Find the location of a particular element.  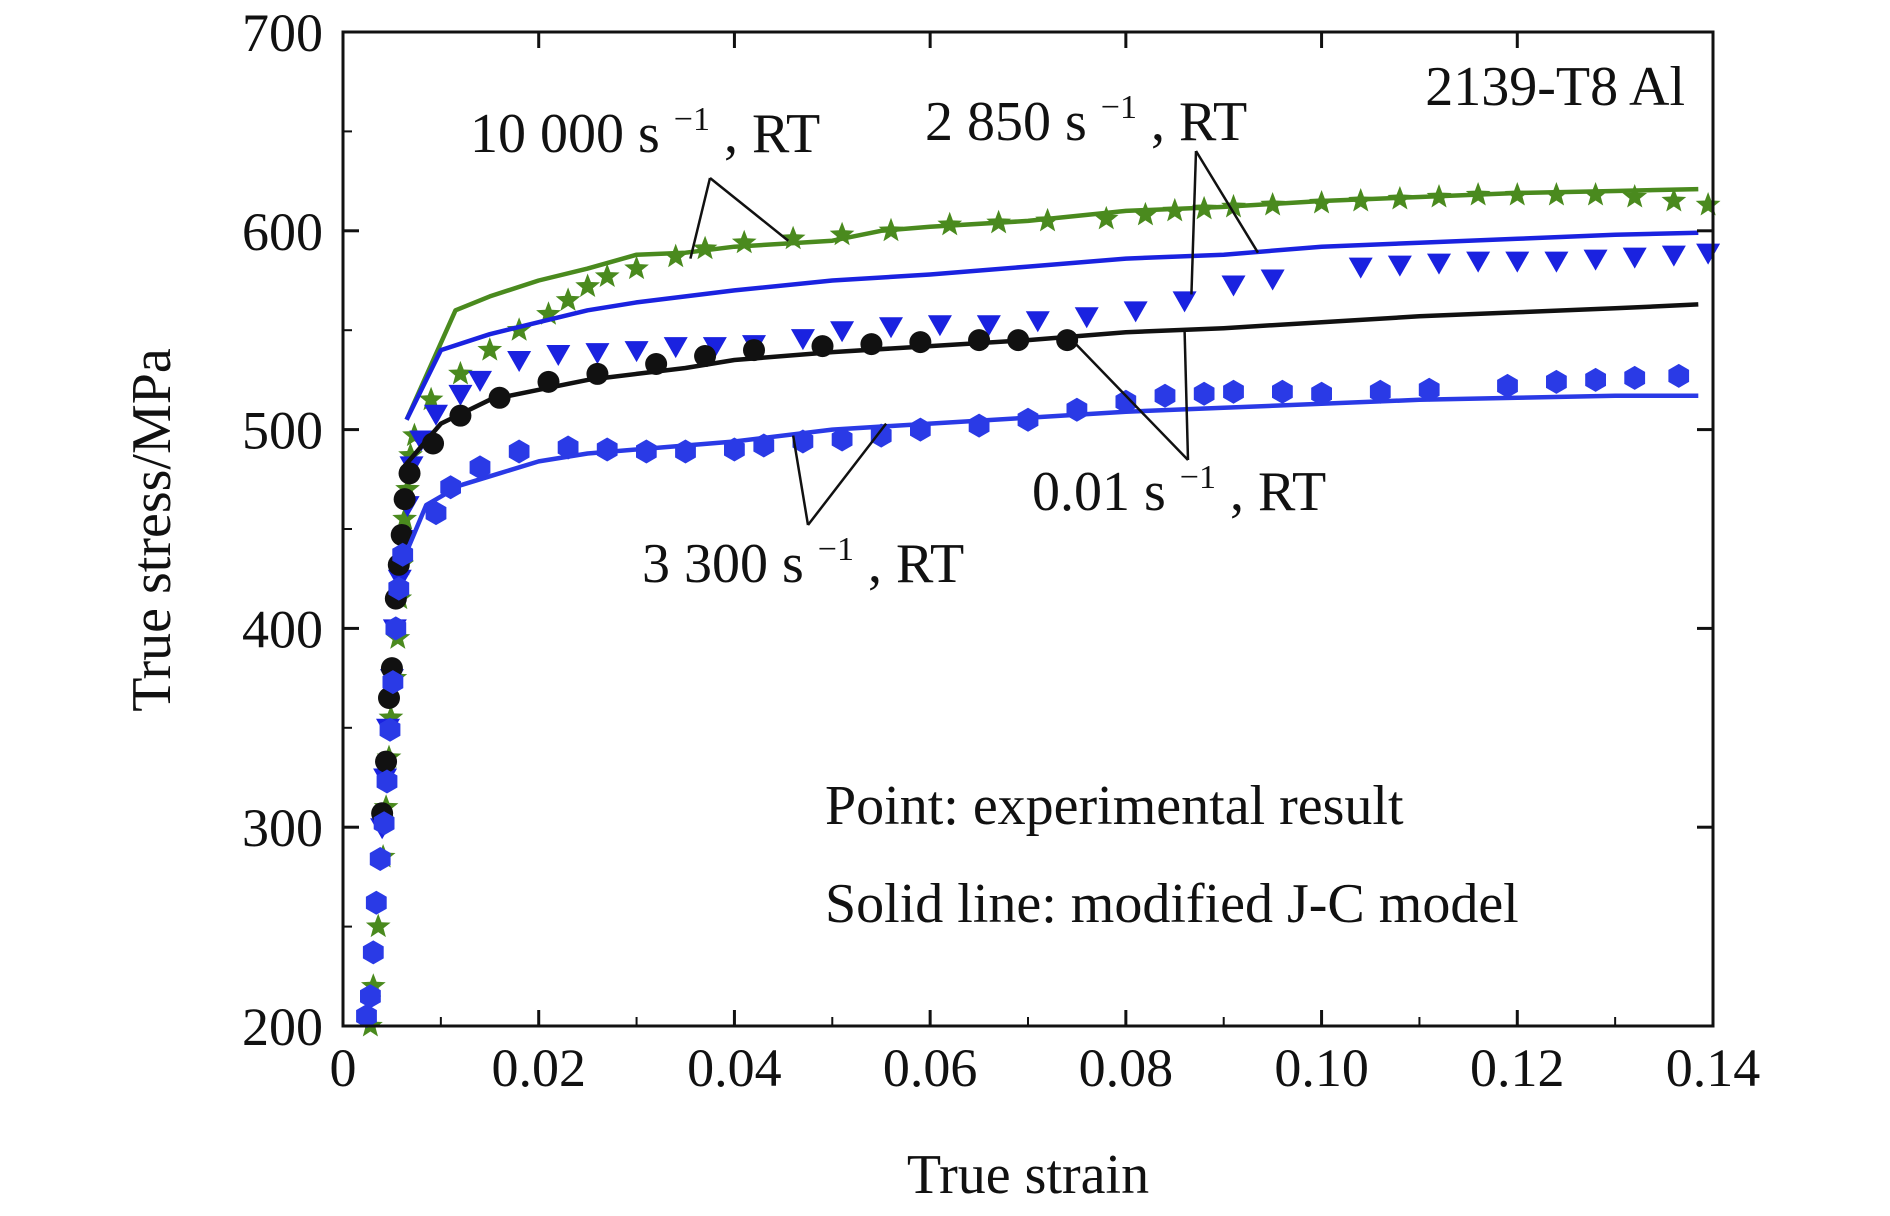

label-10000-main: 10 000 s is located at coordinates (565, 134).